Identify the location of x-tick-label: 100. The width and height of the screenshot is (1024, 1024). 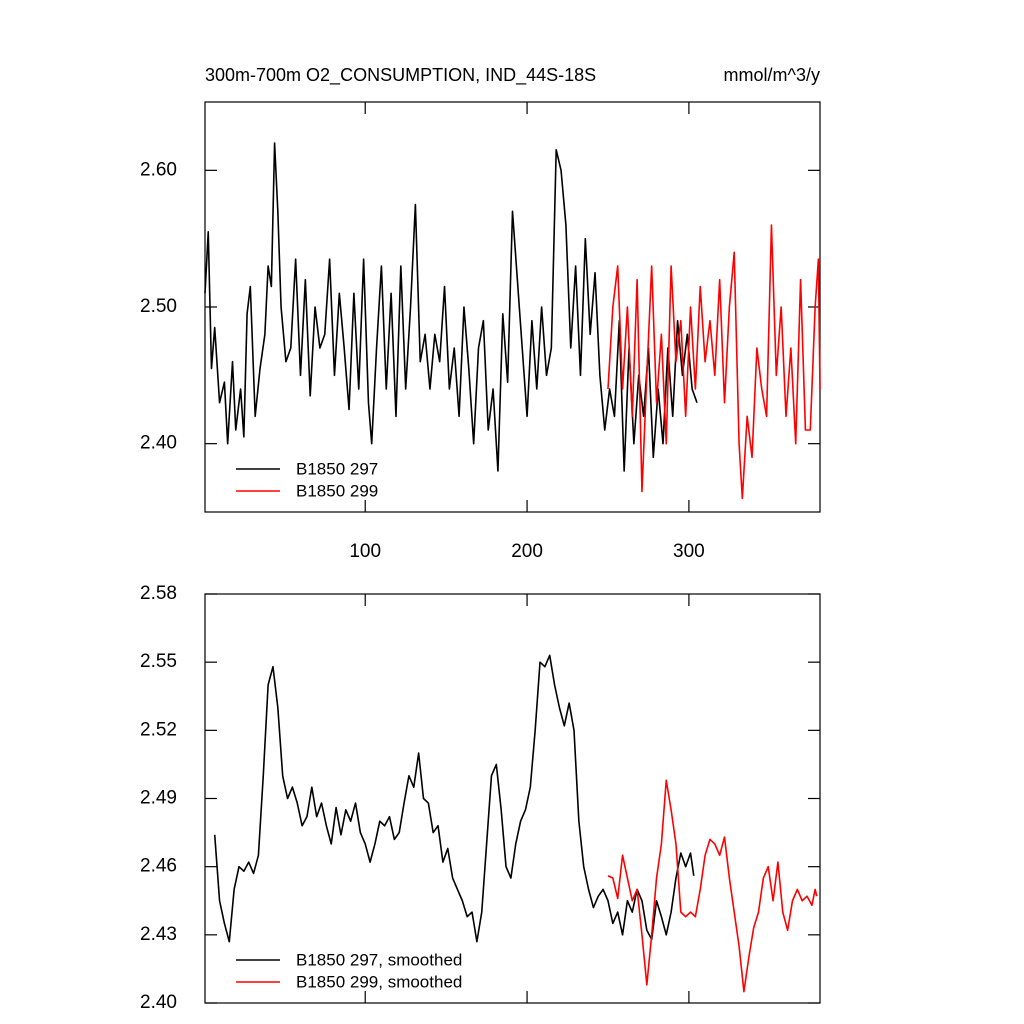
(365, 551).